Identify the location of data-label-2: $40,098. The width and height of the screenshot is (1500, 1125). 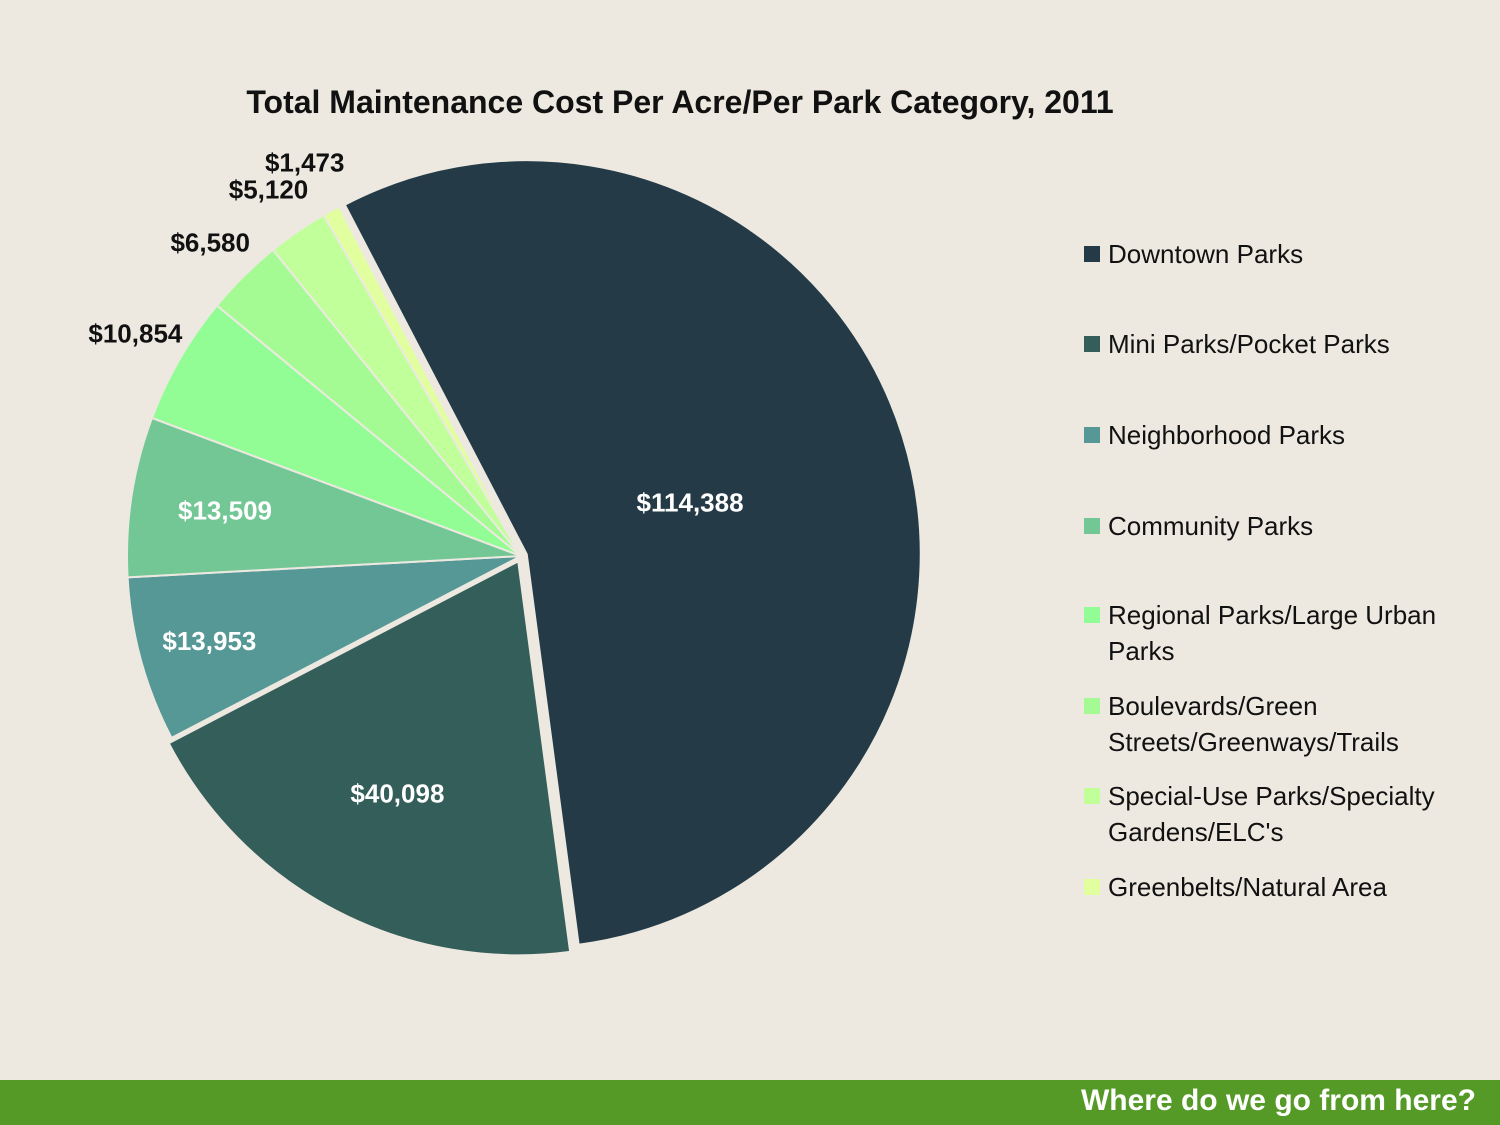
(397, 794).